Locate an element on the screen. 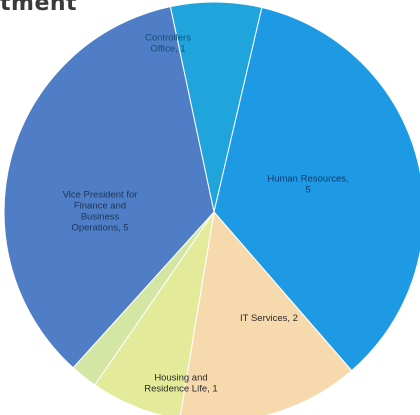  slice-label: IT Services, 2 is located at coordinates (269, 318).